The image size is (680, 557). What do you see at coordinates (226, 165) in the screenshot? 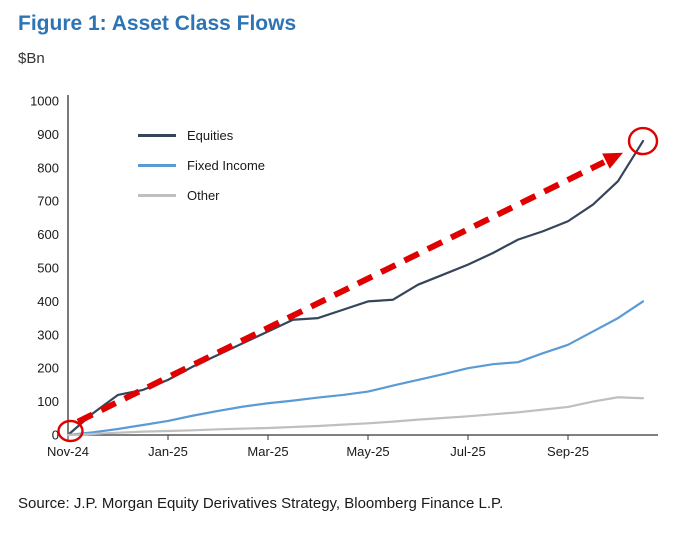
I see `legend-label: Fixed Income` at bounding box center [226, 165].